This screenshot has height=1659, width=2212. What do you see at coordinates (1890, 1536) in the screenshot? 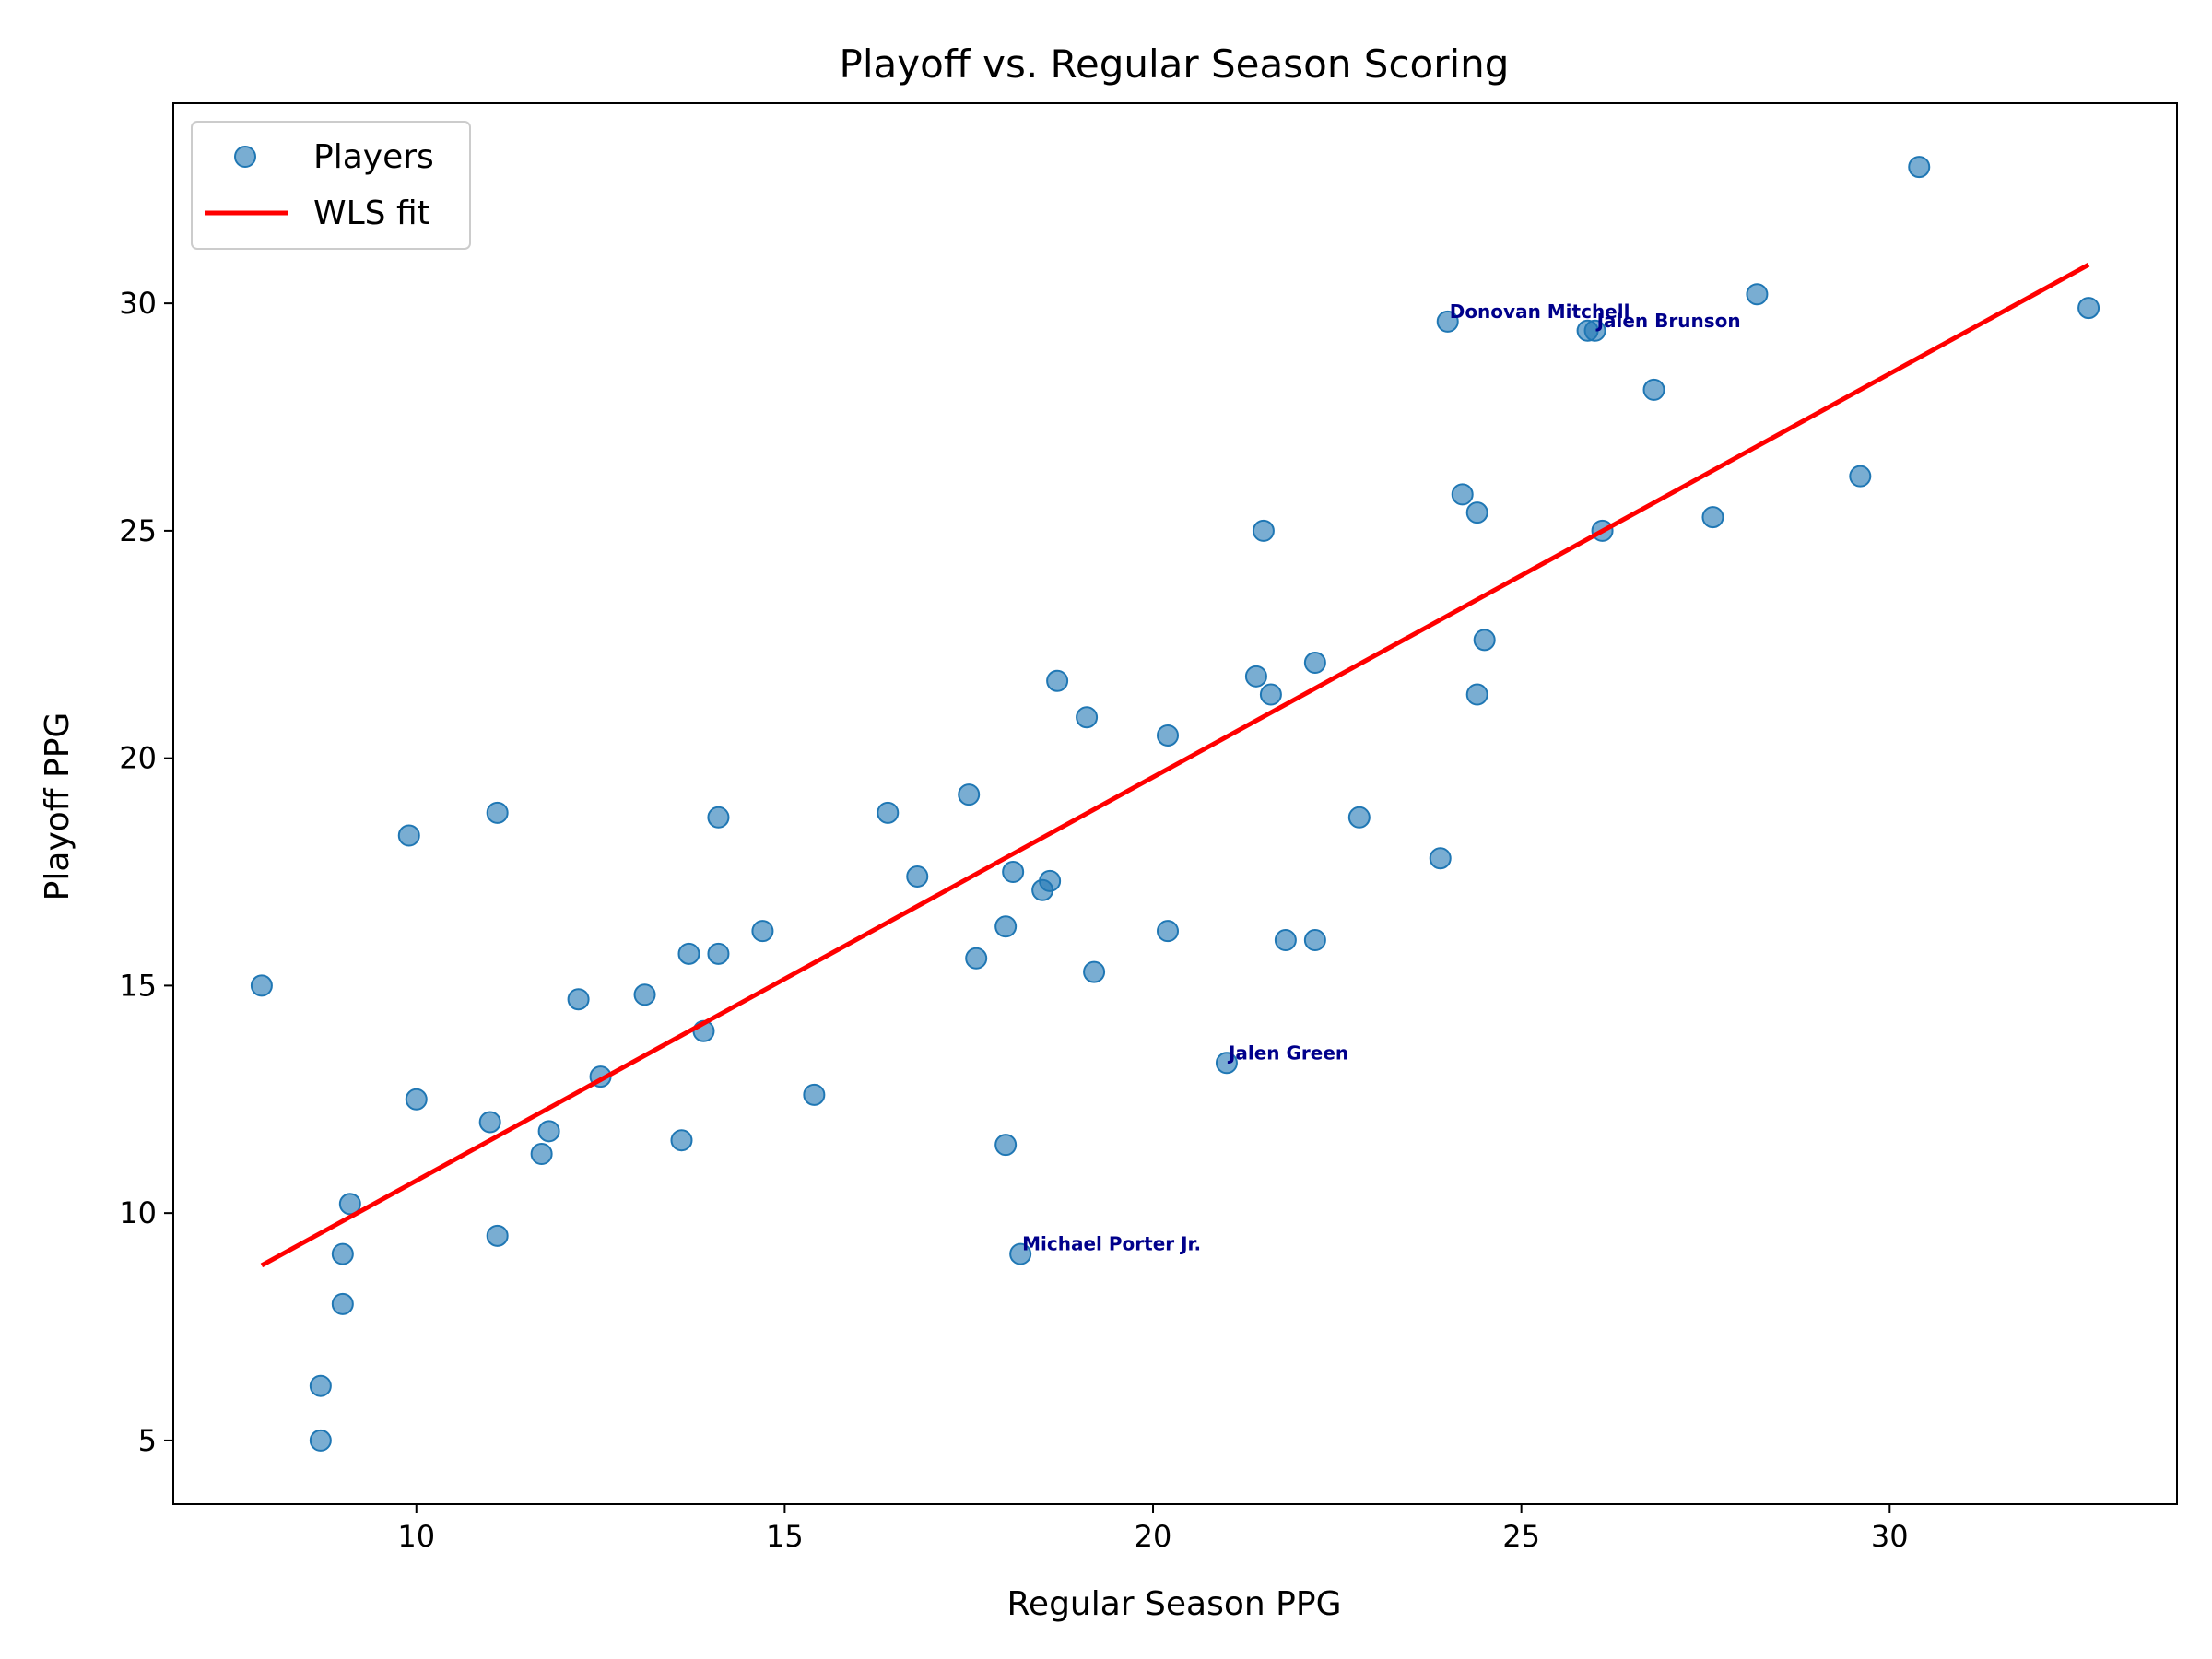
I see `x-tick-label: 30` at bounding box center [1890, 1536].